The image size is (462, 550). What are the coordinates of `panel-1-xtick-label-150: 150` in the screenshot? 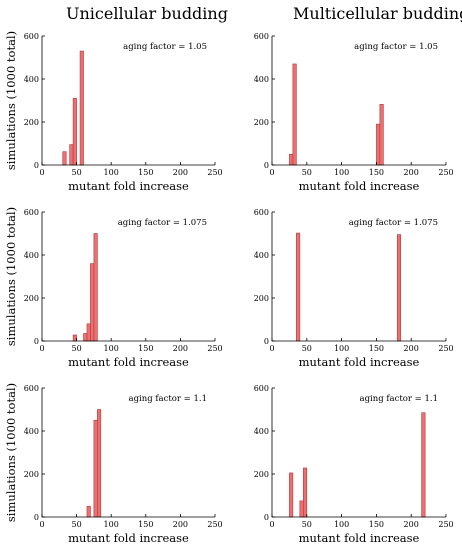 It's located at (145, 172).